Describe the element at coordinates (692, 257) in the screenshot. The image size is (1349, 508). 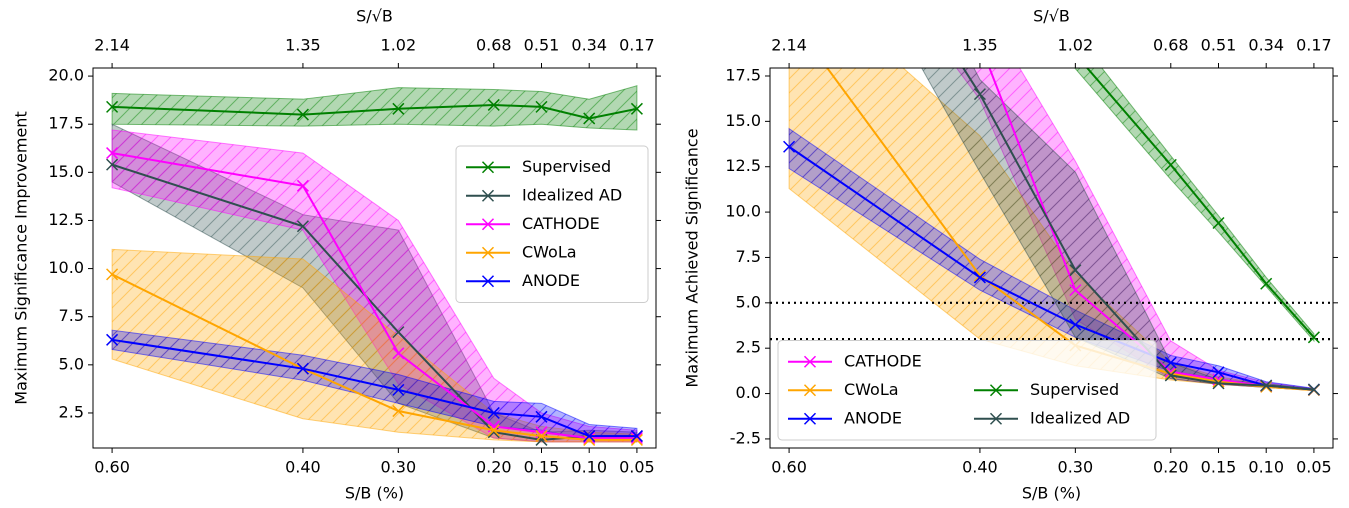
I see `y-axis-label: Maximum Achieved Significance` at that location.